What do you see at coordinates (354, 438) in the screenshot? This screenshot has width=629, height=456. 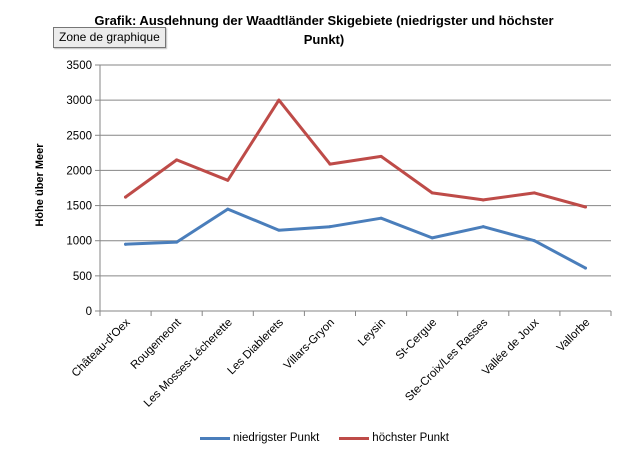 I see `legend-swatch-high` at bounding box center [354, 438].